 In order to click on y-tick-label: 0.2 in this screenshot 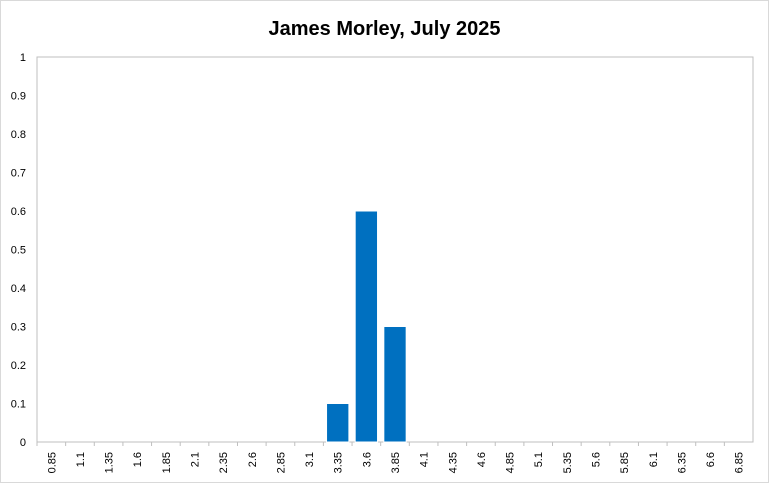, I will do `click(18, 366)`.